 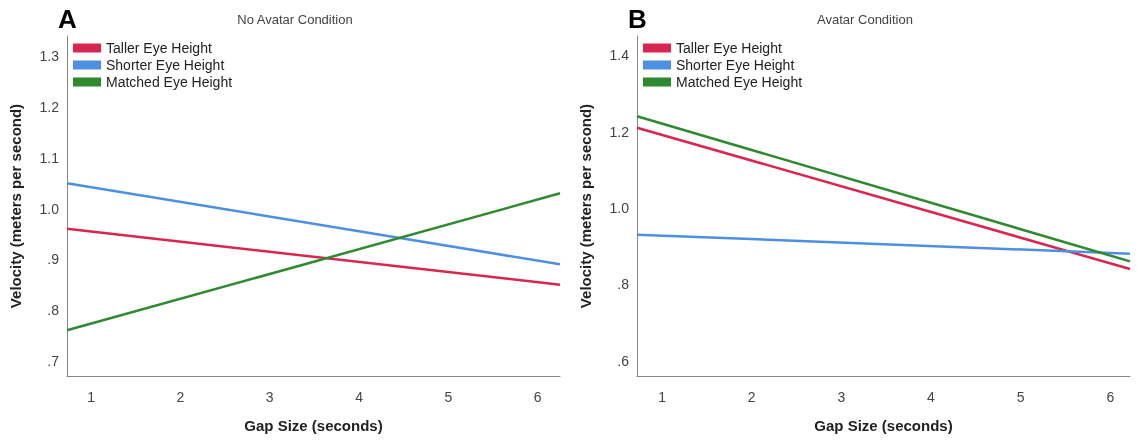 What do you see at coordinates (49, 157) in the screenshot?
I see `y-tick-label: 1.1` at bounding box center [49, 157].